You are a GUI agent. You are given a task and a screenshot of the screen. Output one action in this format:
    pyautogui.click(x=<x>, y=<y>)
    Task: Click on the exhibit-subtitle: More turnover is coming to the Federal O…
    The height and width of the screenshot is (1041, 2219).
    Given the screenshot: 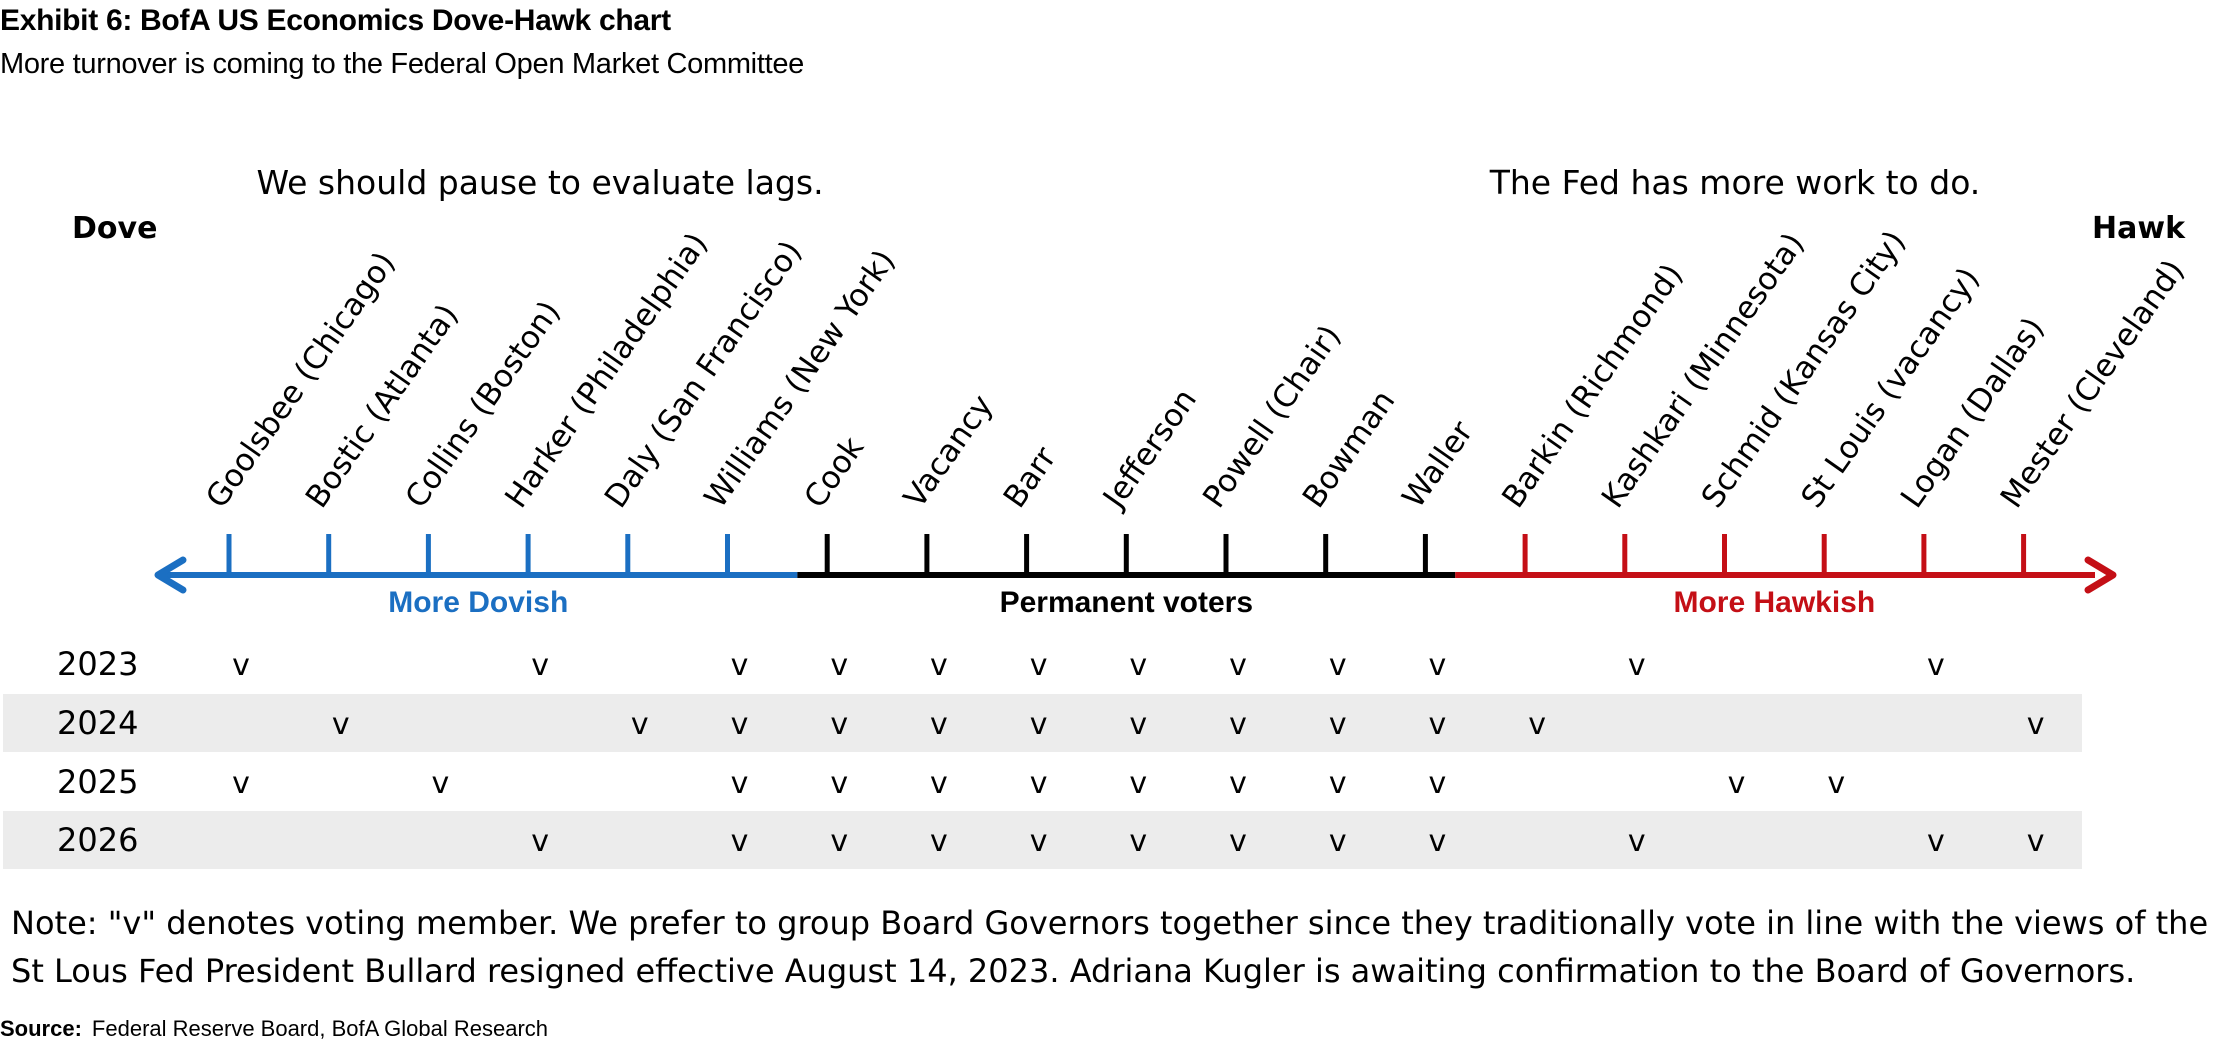 What is the action you would take?
    pyautogui.click(x=402, y=64)
    